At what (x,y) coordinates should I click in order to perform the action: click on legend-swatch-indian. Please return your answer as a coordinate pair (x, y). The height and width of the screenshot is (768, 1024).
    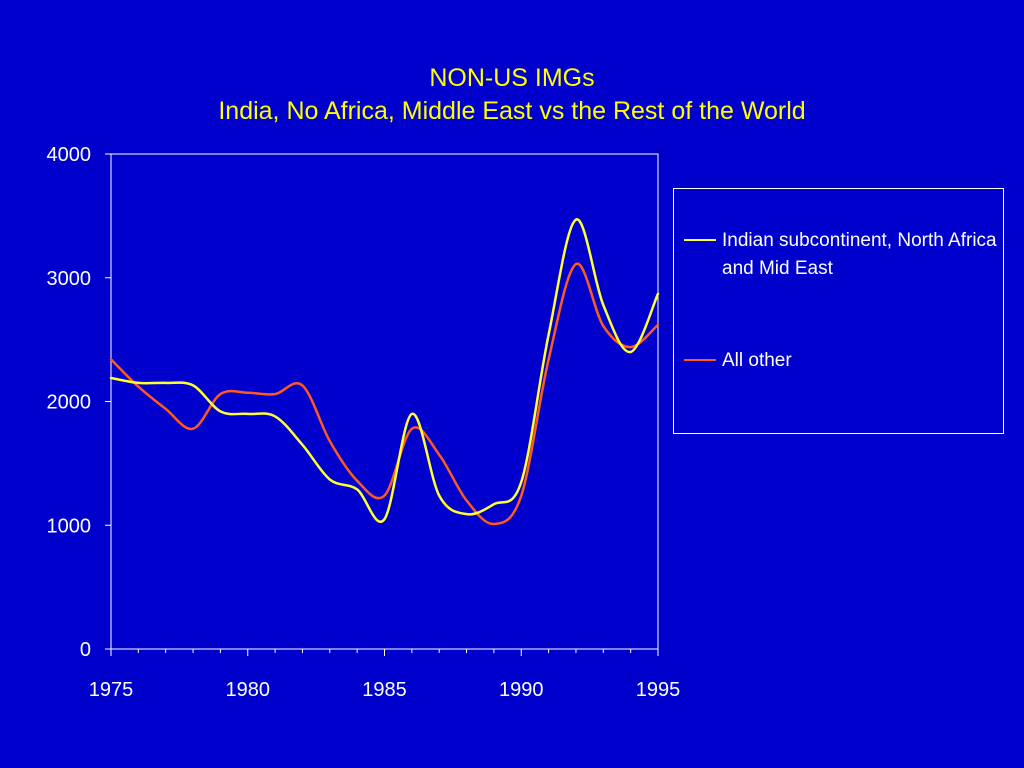
    Looking at the image, I should click on (700, 240).